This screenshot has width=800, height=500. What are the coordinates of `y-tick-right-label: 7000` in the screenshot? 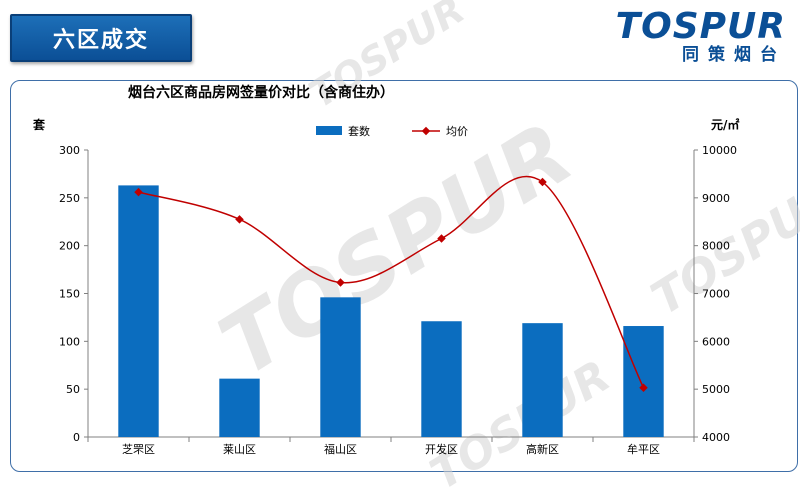 It's located at (716, 294).